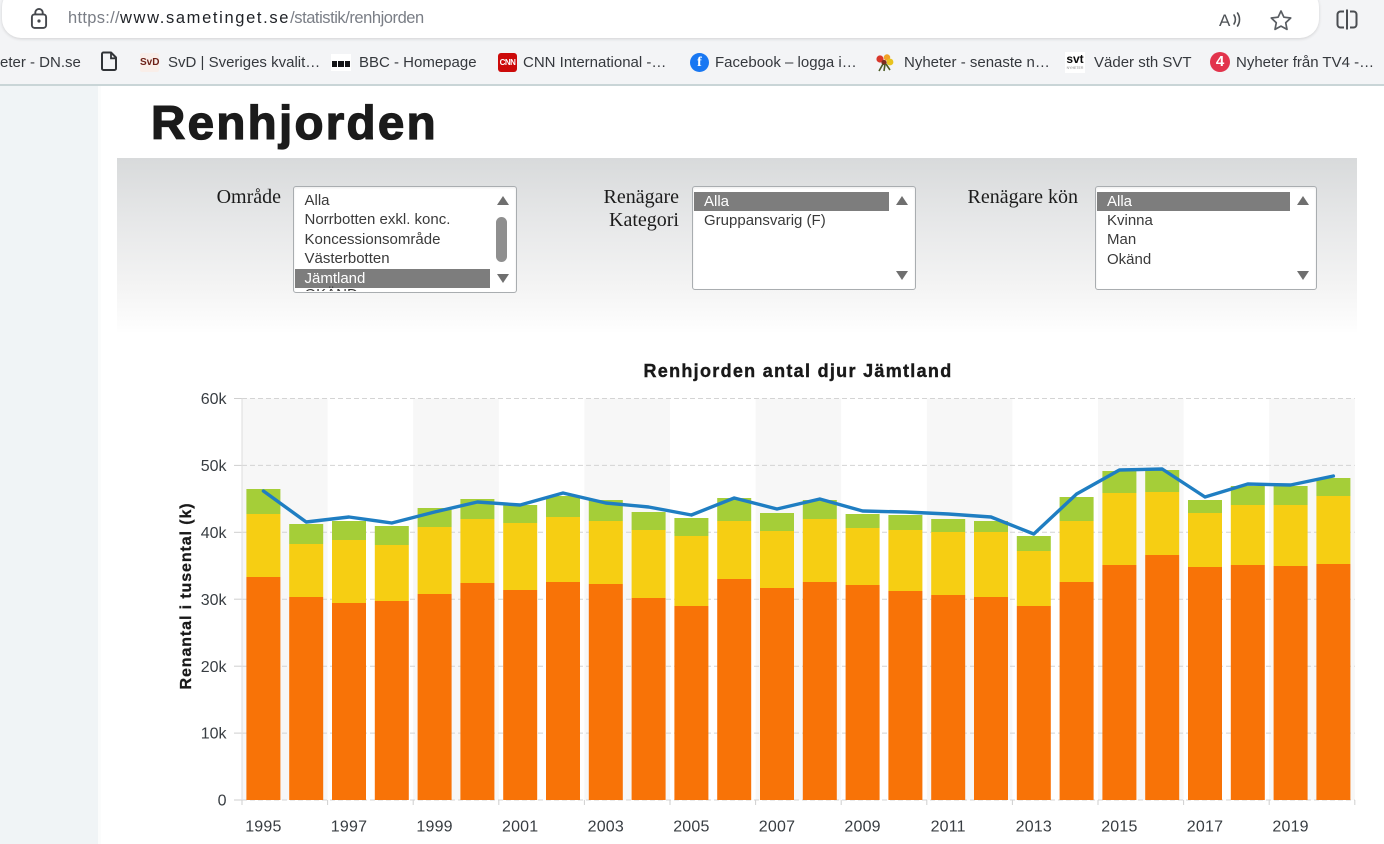  Describe the element at coordinates (186, 596) in the screenshot. I see `svg-text: Renantal i tusental (k)` at that location.